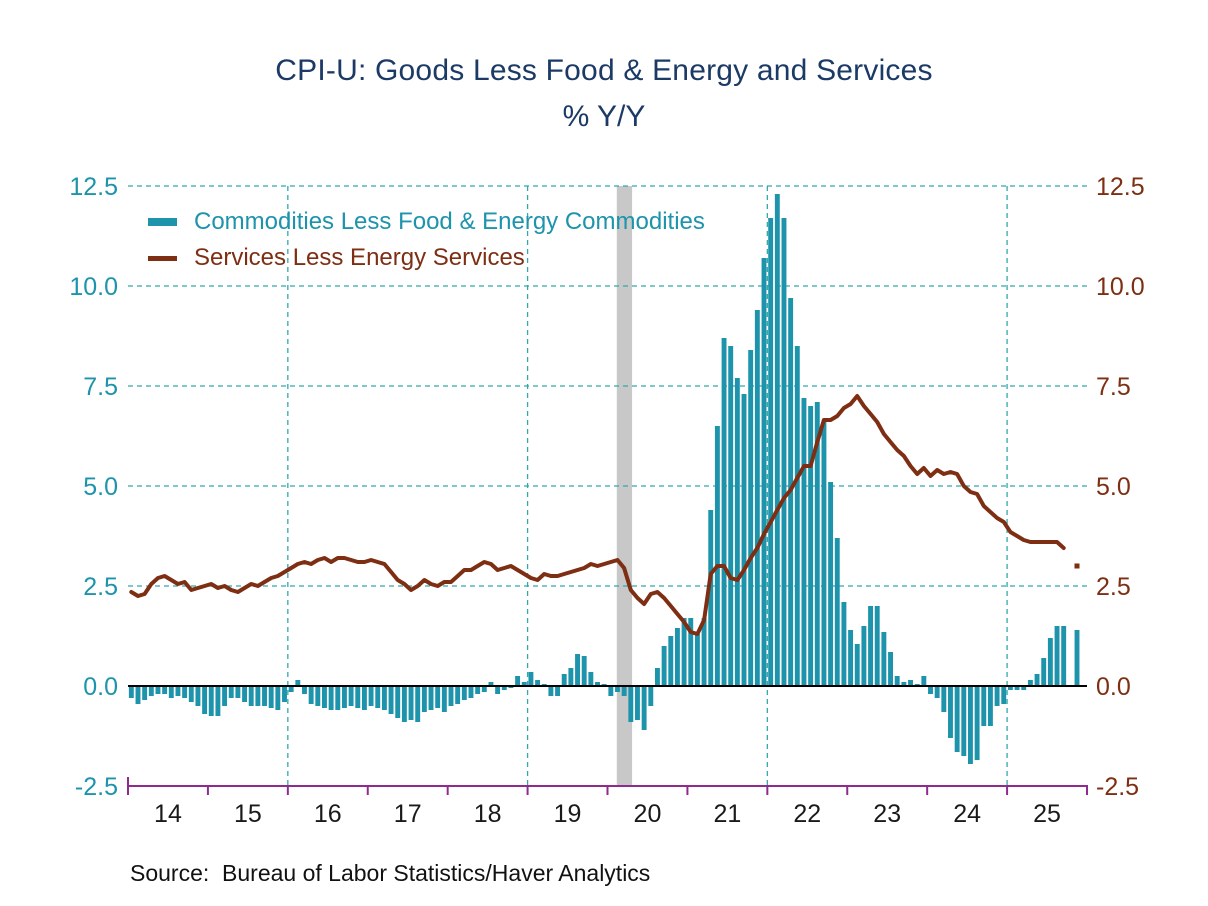  What do you see at coordinates (887, 814) in the screenshot?
I see `x-tick-label: 23` at bounding box center [887, 814].